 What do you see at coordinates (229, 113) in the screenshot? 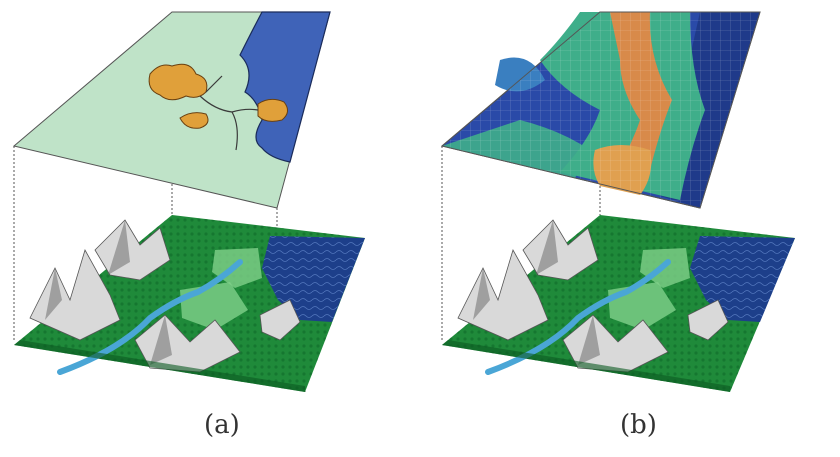
I see `vector-roads` at bounding box center [229, 113].